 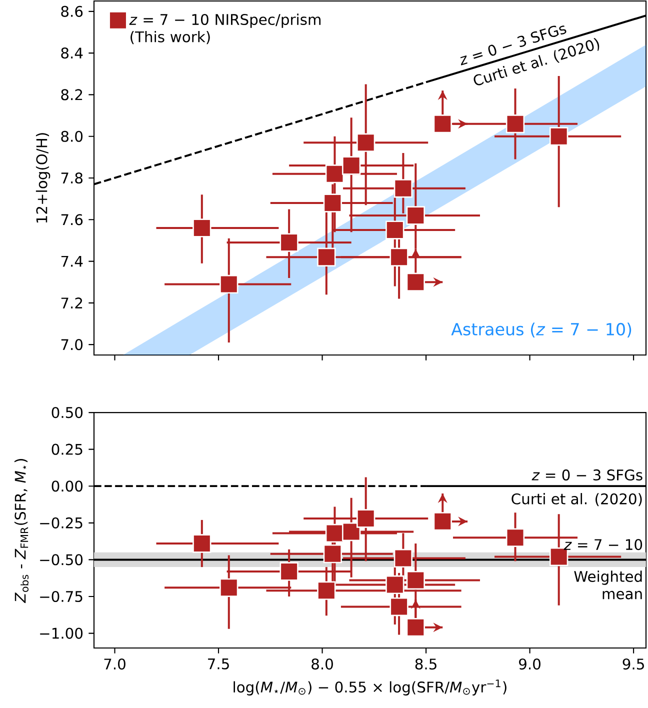 What do you see at coordinates (587, 475) in the screenshot?
I see `annotation: z = 0 − 3 SFGs` at bounding box center [587, 475].